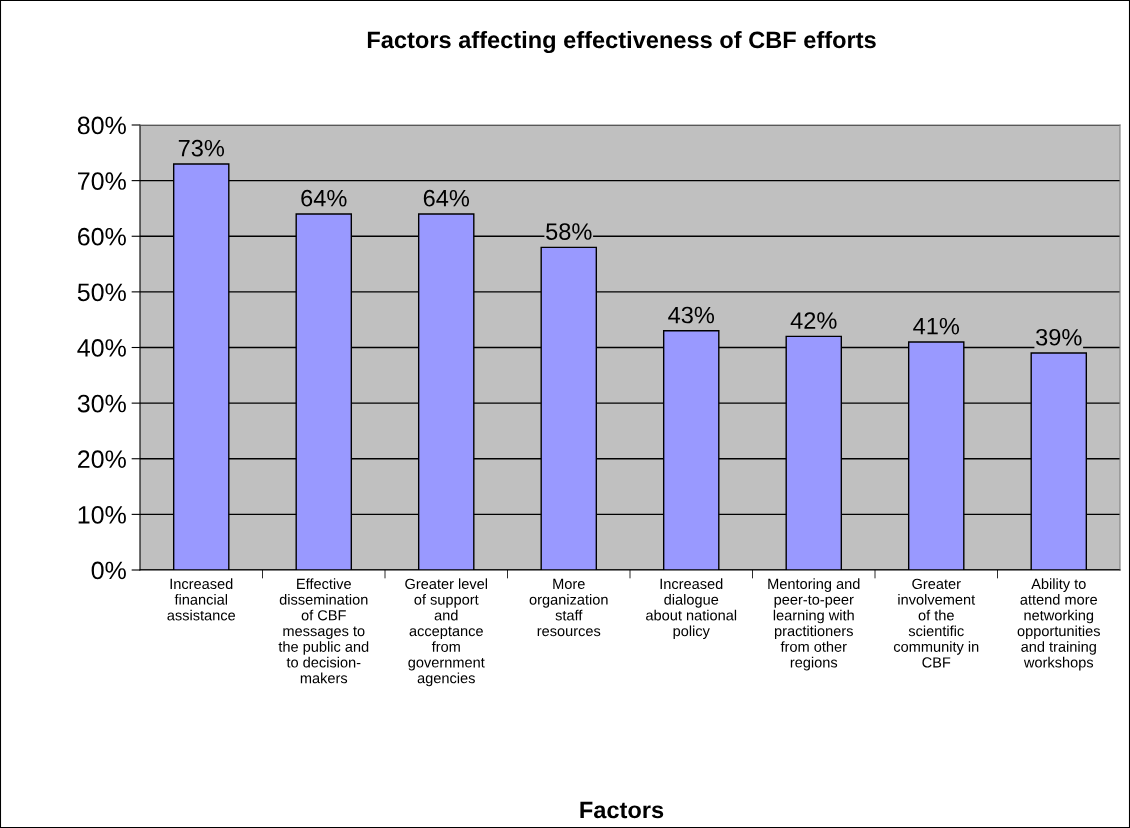 Image resolution: width=1130 pixels, height=828 pixels. What do you see at coordinates (568, 607) in the screenshot?
I see `x-tick-label: More organization staff resources` at bounding box center [568, 607].